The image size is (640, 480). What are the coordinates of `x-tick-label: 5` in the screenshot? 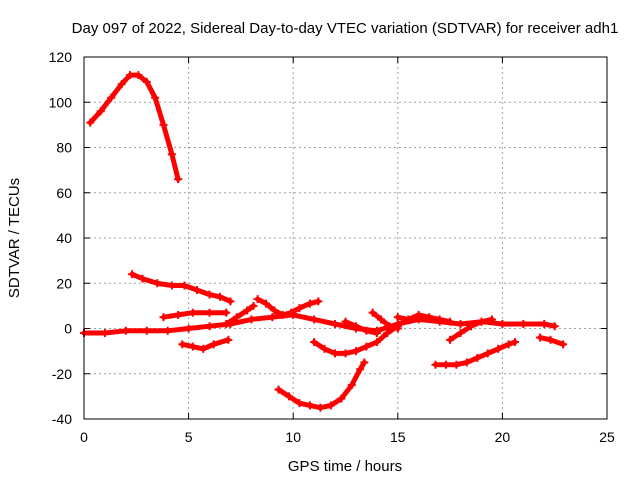 It's located at (189, 437).